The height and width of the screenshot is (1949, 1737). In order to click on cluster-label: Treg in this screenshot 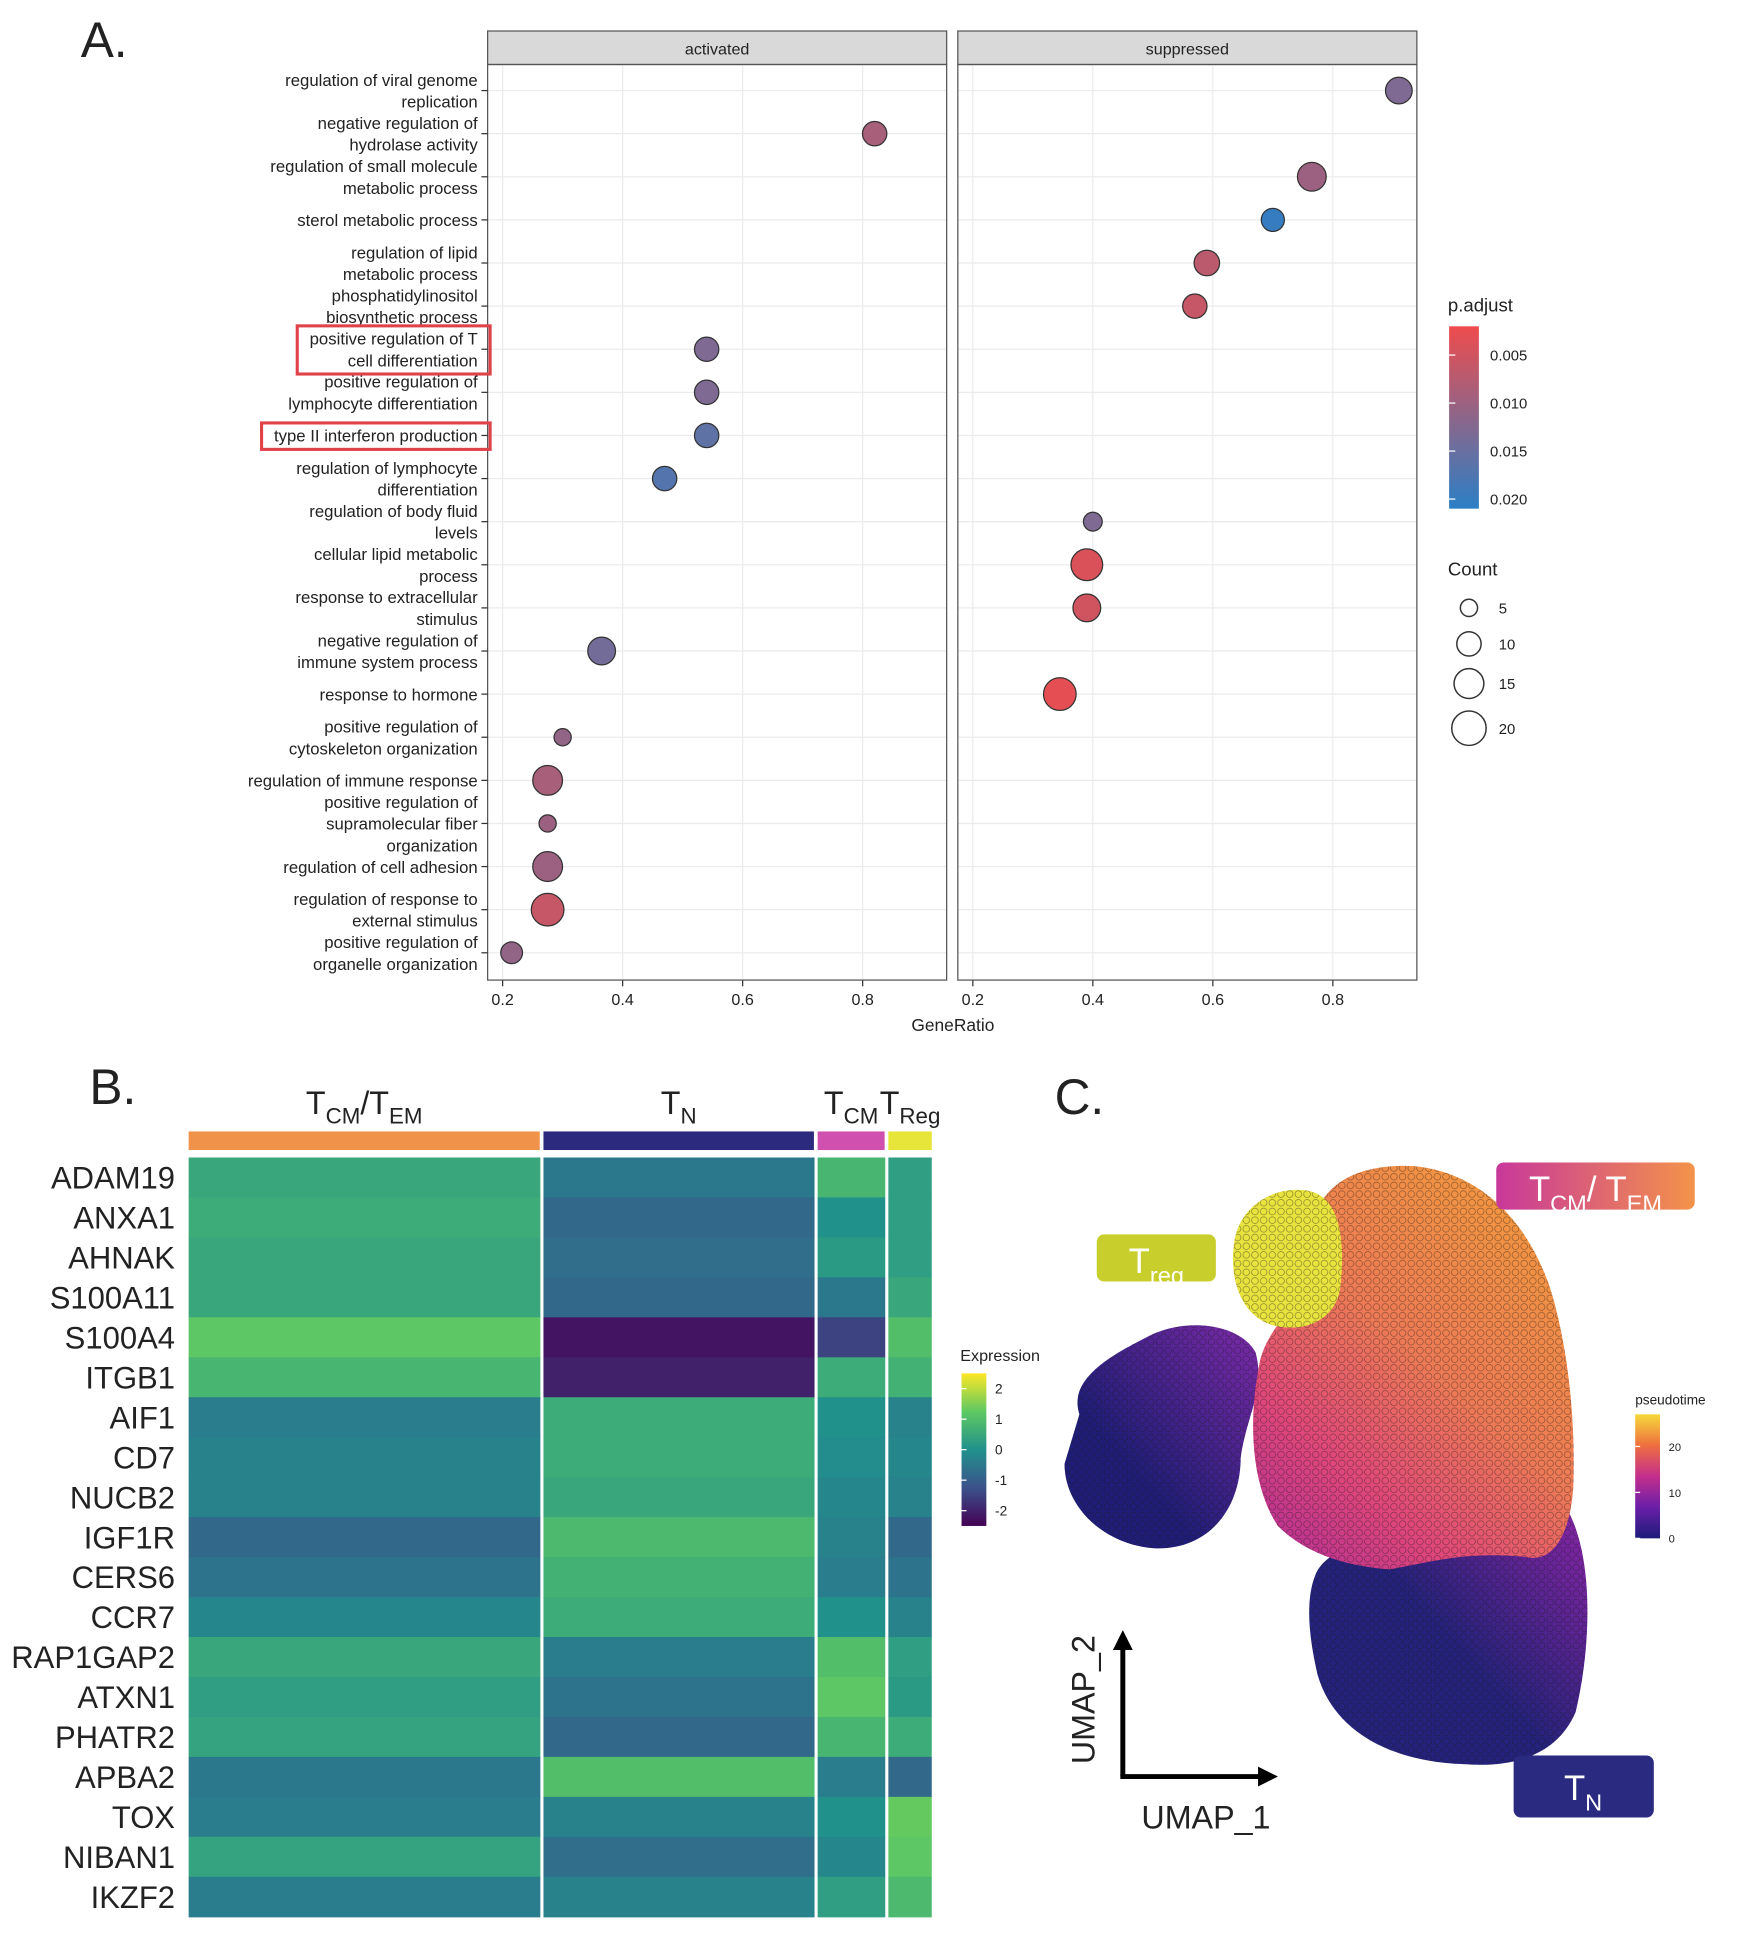, I will do `click(1156, 1265)`.